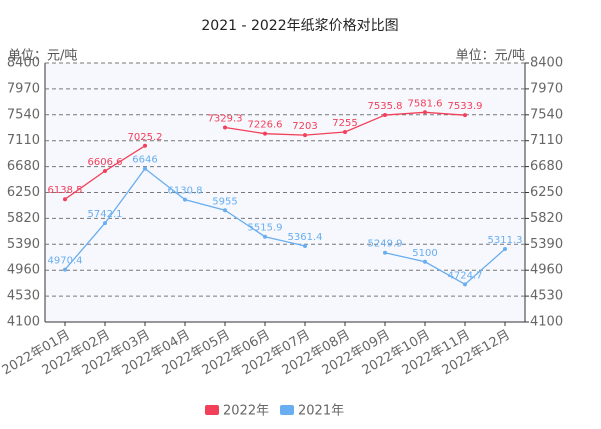  I want to click on y-tick-label: 7540, so click(23, 114).